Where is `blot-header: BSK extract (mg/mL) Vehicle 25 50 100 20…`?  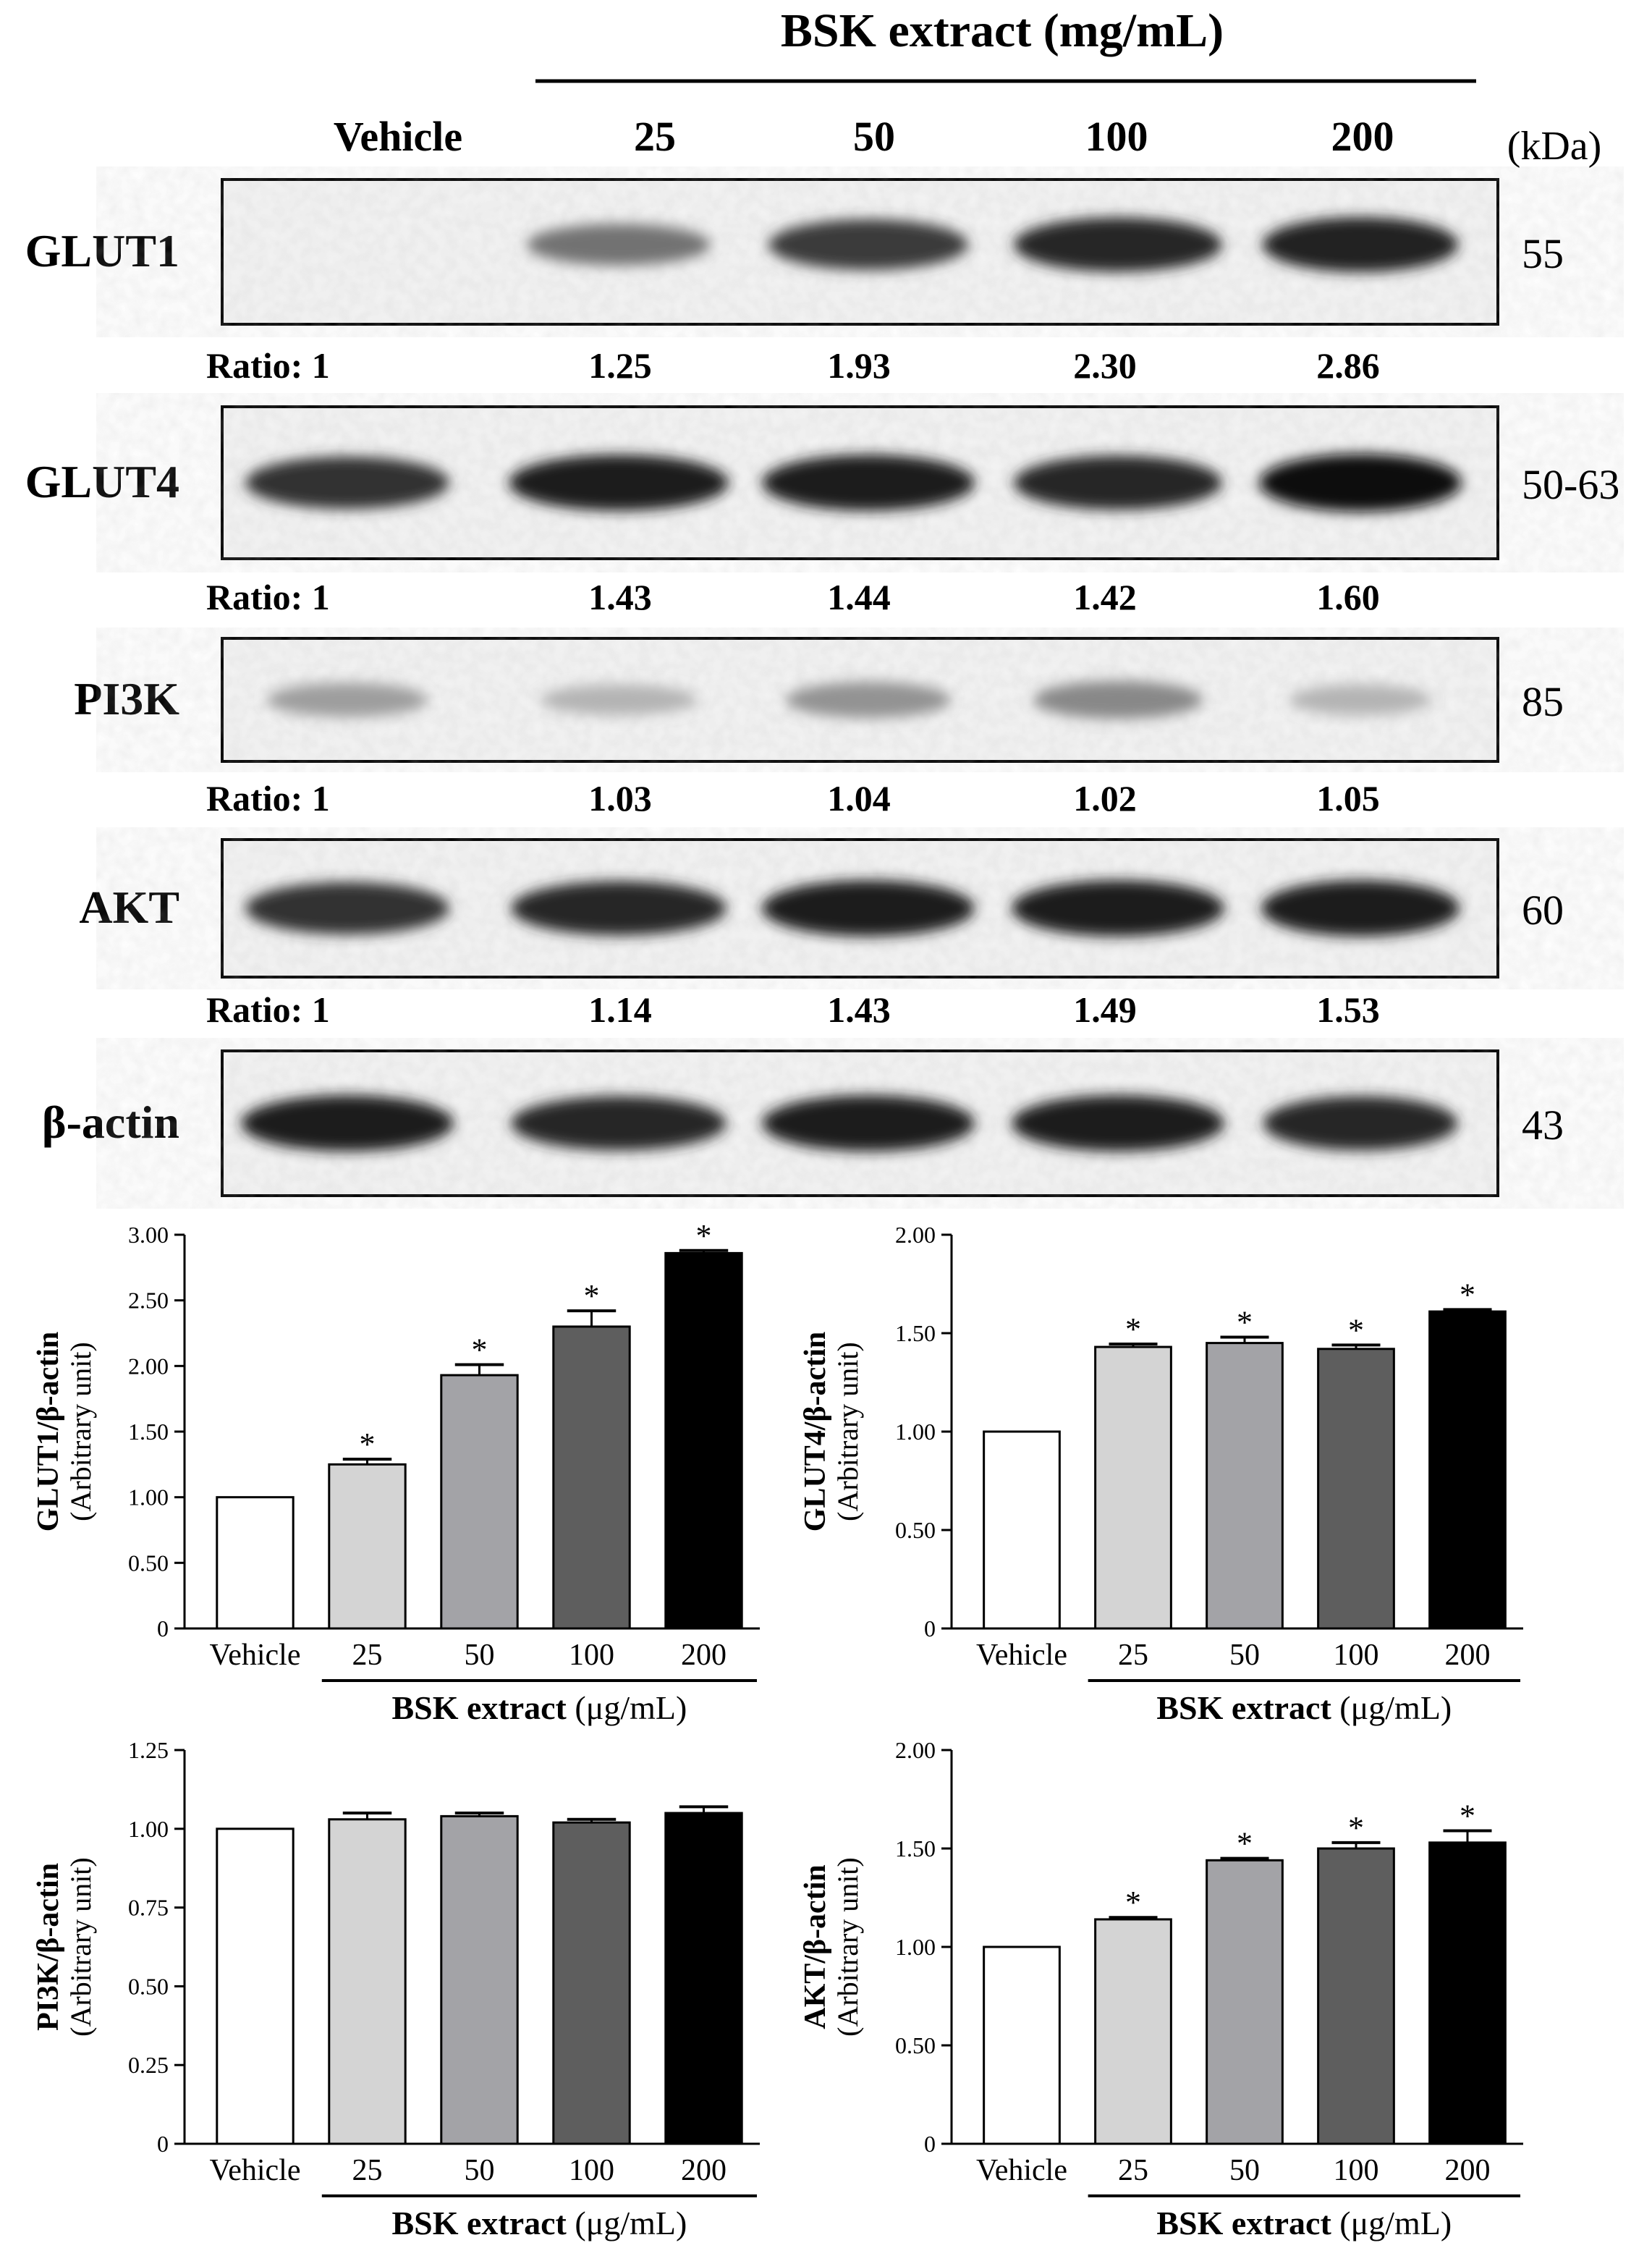
blot-header: BSK extract (mg/mL) Vehicle 25 50 100 20… is located at coordinates (967, 86).